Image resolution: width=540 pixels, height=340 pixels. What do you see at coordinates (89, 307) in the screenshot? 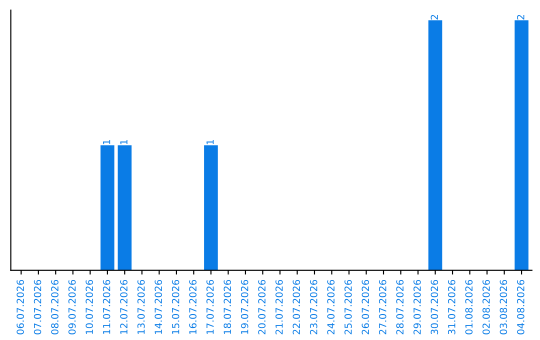
I see `x-tick-label: 10.07.2026` at bounding box center [89, 307].